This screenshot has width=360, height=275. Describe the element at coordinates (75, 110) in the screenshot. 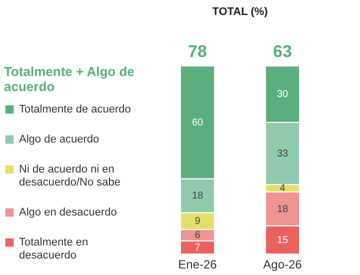

I see `legend-label: Totalmente de acuerdo` at that location.